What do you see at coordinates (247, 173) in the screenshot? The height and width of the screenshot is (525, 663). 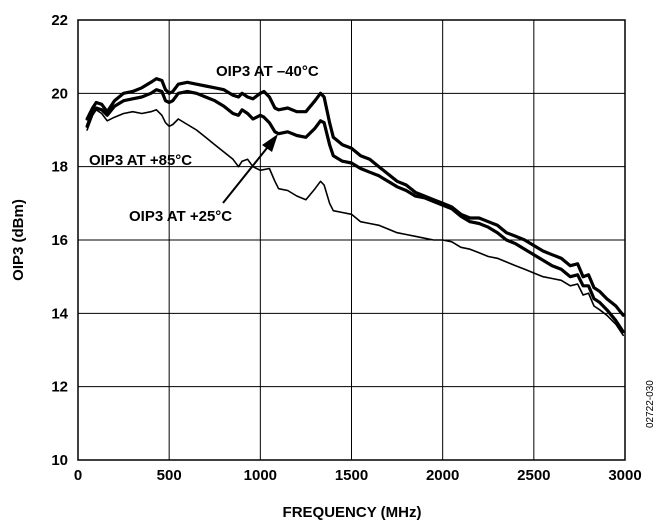 I see `annotation-arrow-shaft` at bounding box center [247, 173].